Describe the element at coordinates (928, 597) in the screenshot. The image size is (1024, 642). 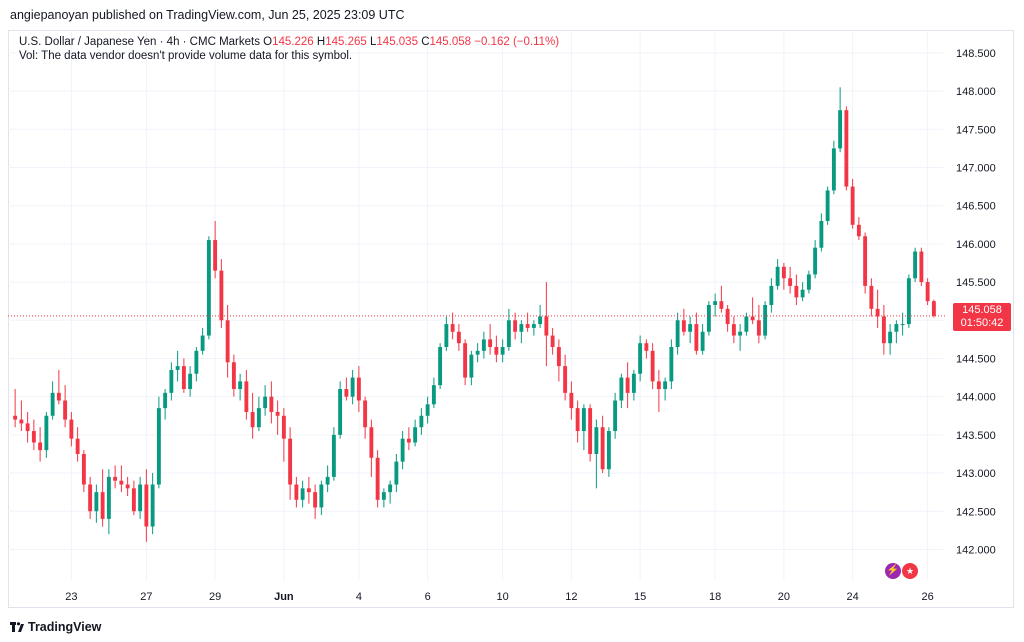
I see `x-tick-label: 26` at that location.